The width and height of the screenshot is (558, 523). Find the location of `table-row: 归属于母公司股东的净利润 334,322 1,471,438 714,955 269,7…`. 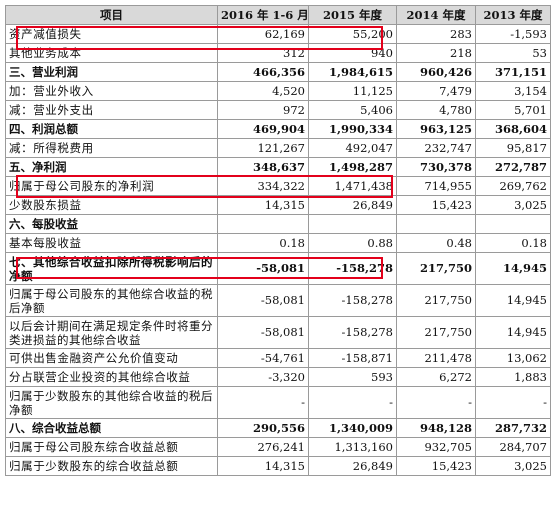

table-row: 归属于母公司股东的净利润 334,322 1,471,438 714,955 269,7… is located at coordinates (278, 186).